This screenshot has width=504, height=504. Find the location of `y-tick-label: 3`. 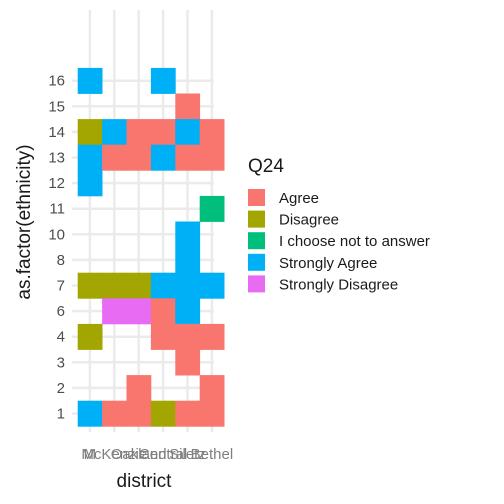

y-tick-label: 3 is located at coordinates (61, 362).